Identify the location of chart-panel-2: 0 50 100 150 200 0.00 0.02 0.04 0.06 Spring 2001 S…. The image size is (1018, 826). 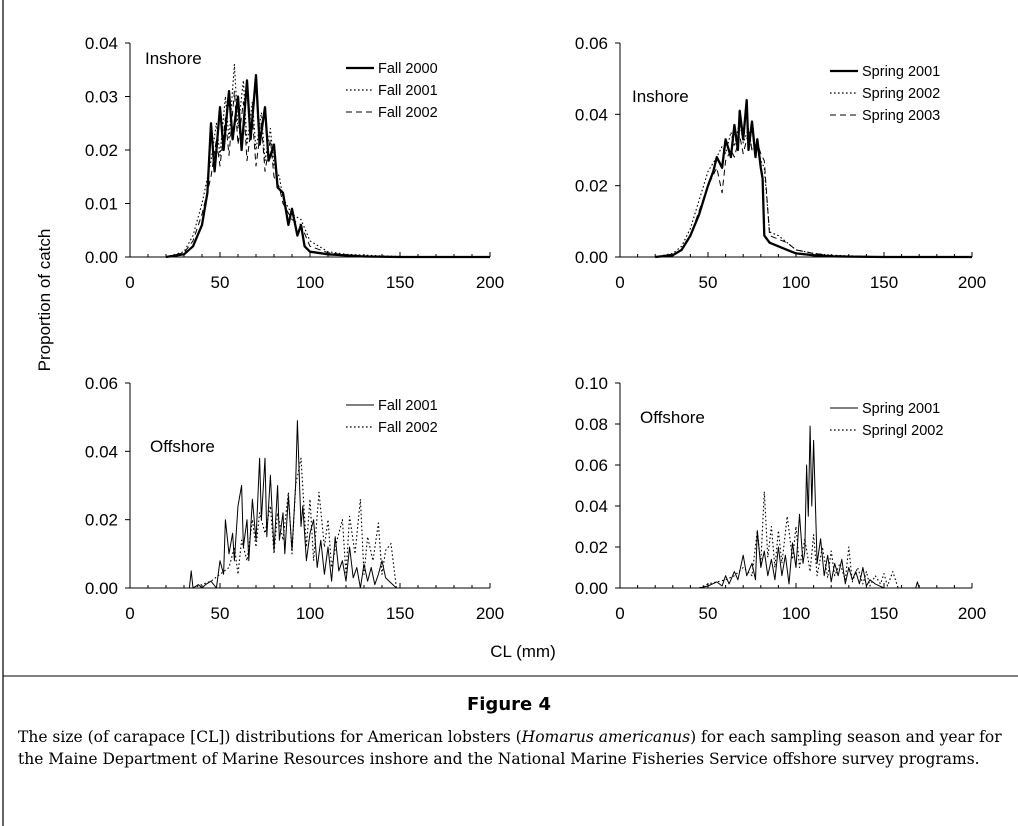
(780, 163).